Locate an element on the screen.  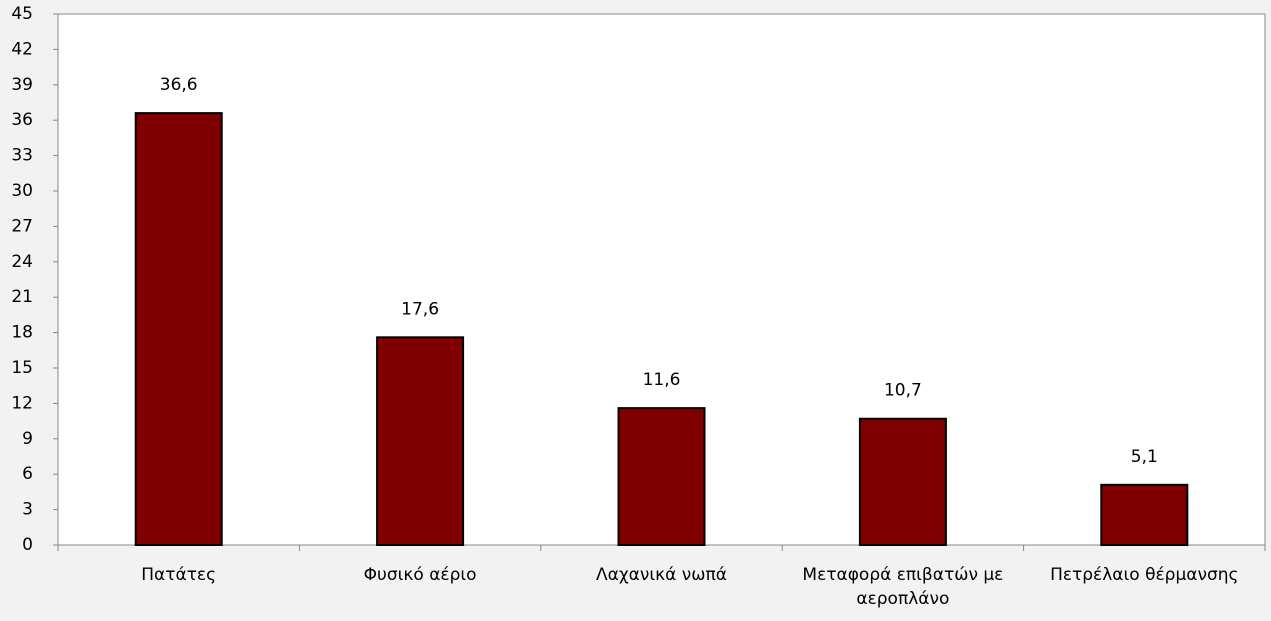
y-tick-label: 42 is located at coordinates (22, 49).